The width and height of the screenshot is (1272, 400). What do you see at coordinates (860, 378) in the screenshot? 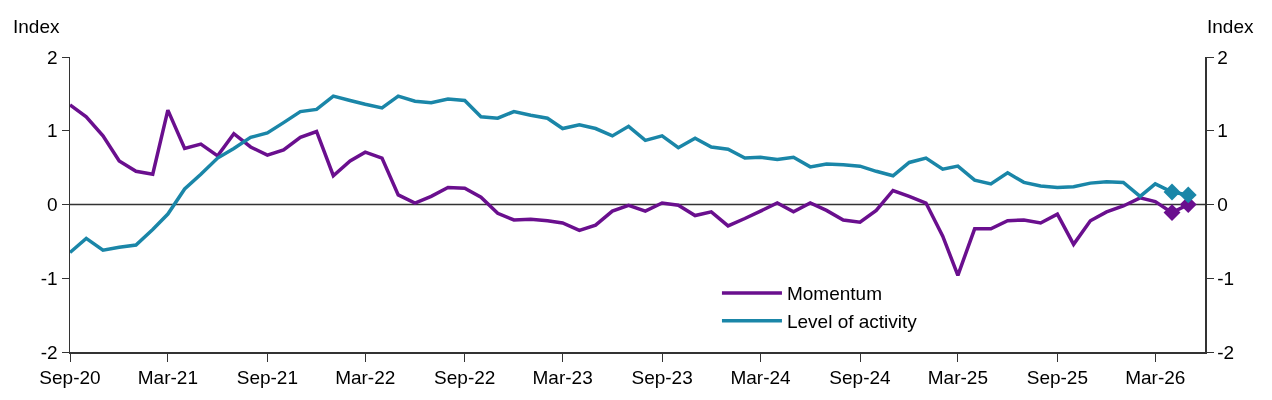
I see `x-tick-label: Sep-24` at bounding box center [860, 378].